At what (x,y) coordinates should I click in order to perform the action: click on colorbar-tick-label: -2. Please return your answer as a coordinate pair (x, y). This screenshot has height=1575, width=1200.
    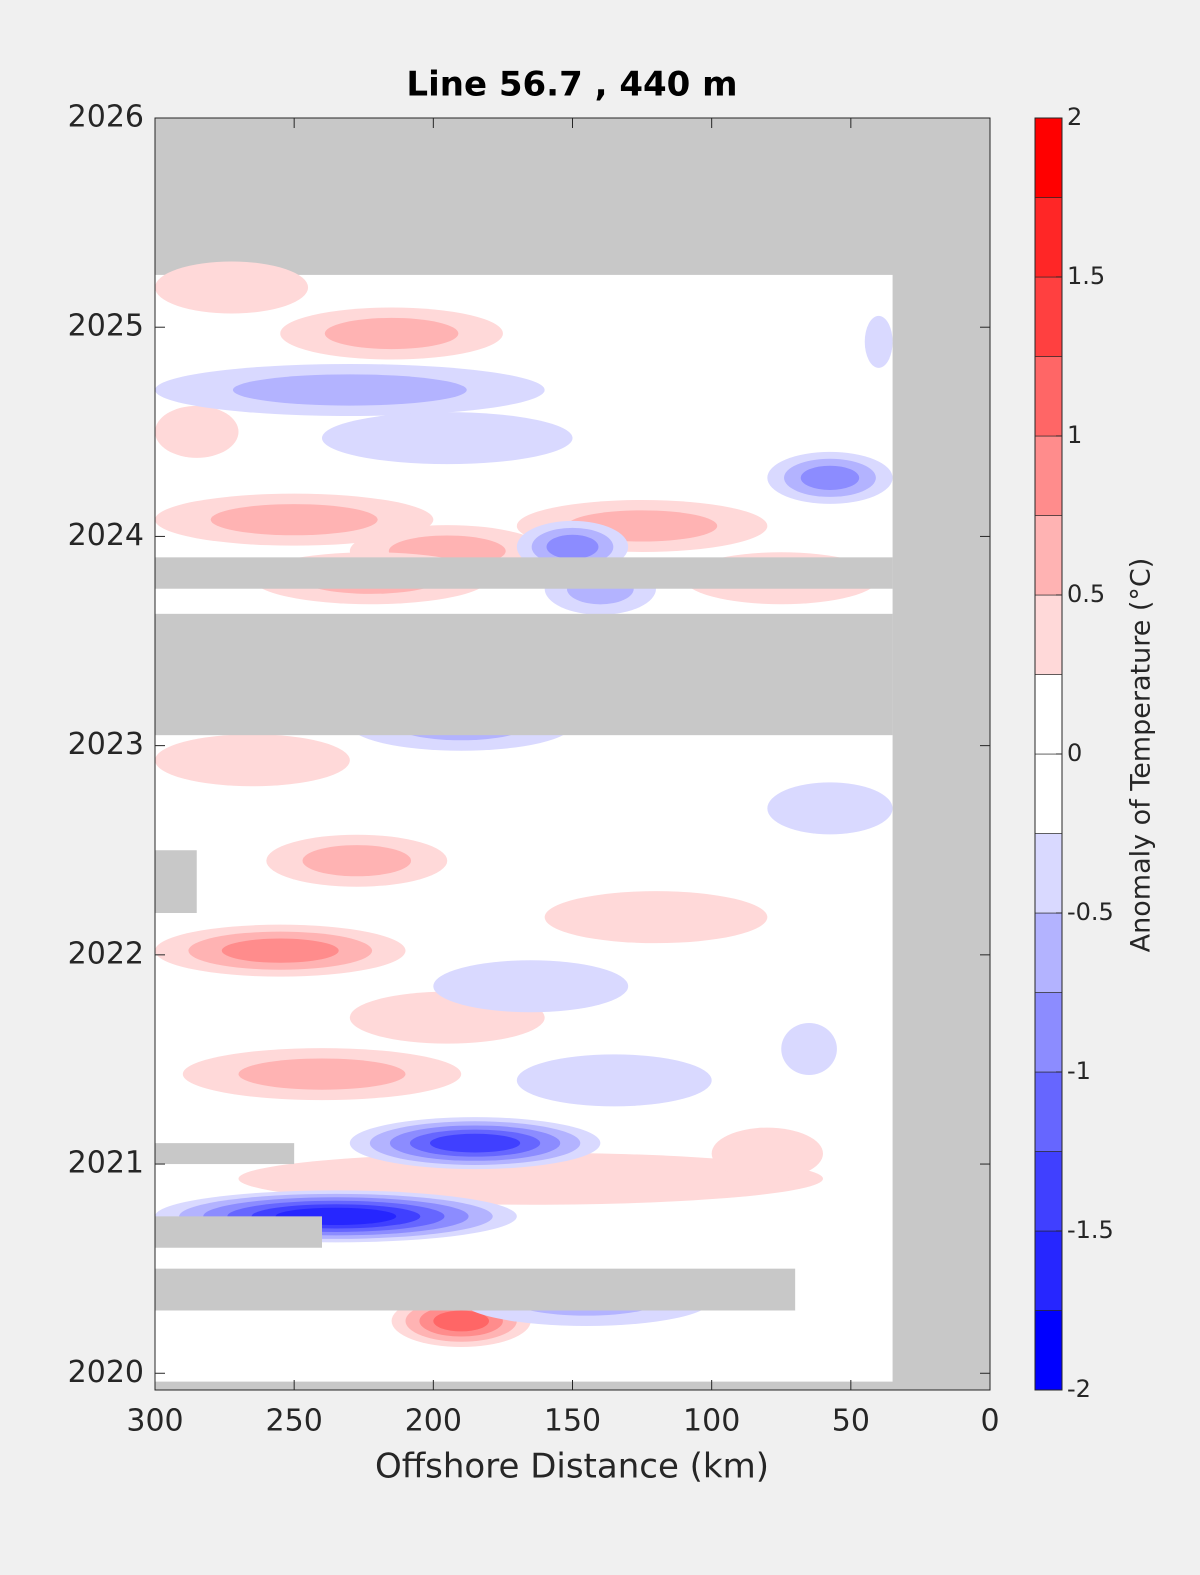
    Looking at the image, I should click on (1079, 1389).